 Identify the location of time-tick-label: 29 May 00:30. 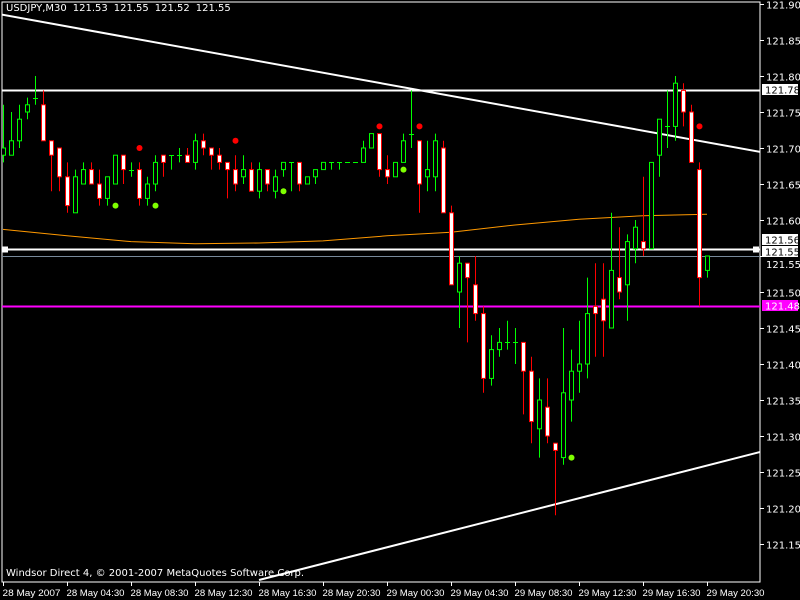
(416, 593).